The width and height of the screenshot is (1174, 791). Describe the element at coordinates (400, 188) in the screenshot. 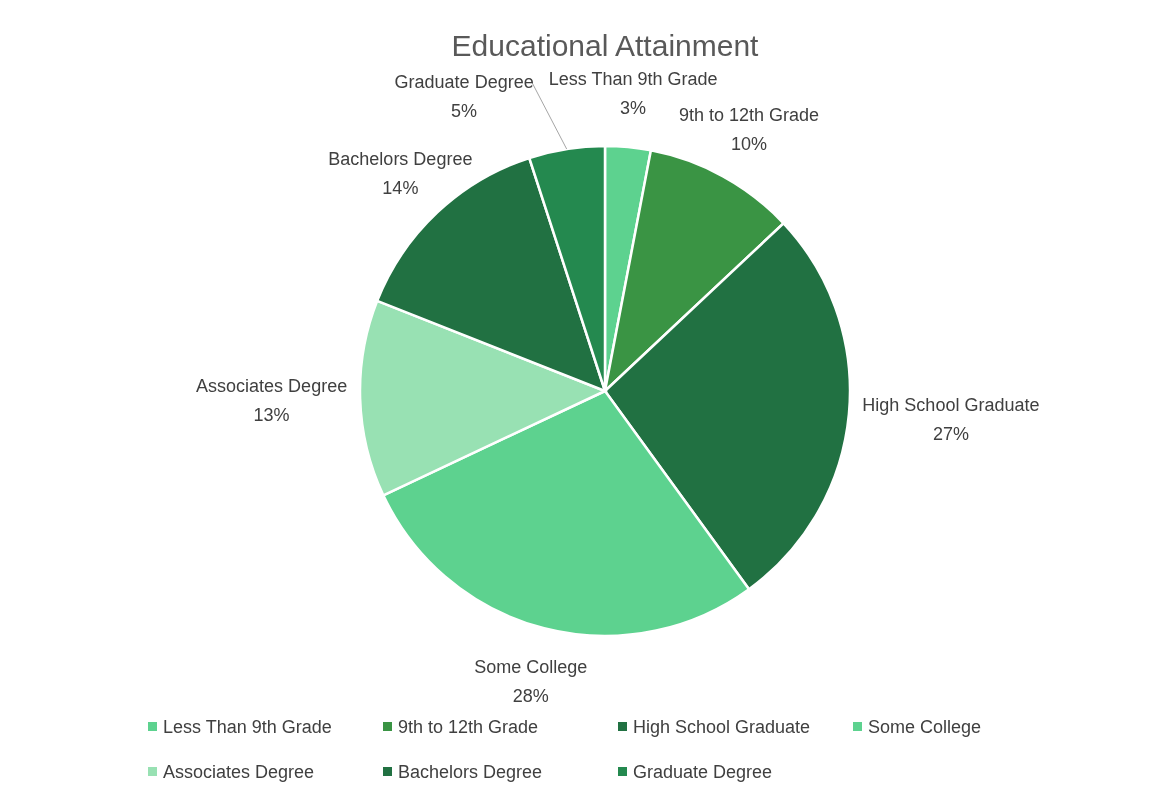

I see `data-label: 14%` at that location.